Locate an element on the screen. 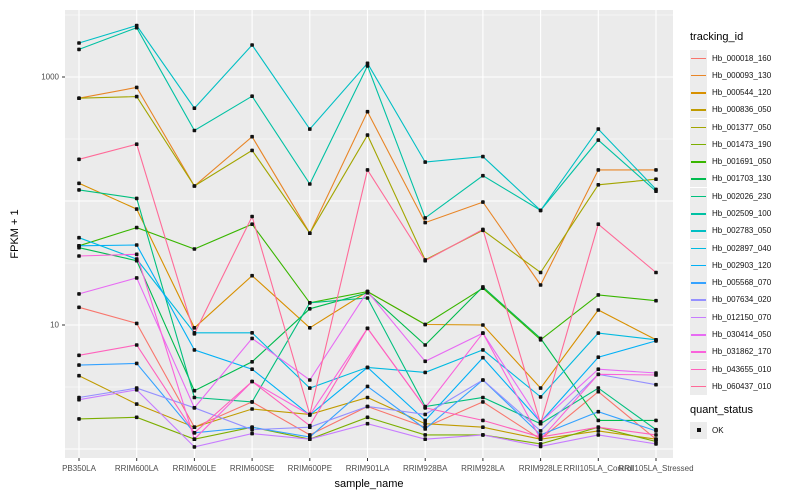 The width and height of the screenshot is (800, 500). legend-entry-label: Hb_005568_070 is located at coordinates (742, 283).